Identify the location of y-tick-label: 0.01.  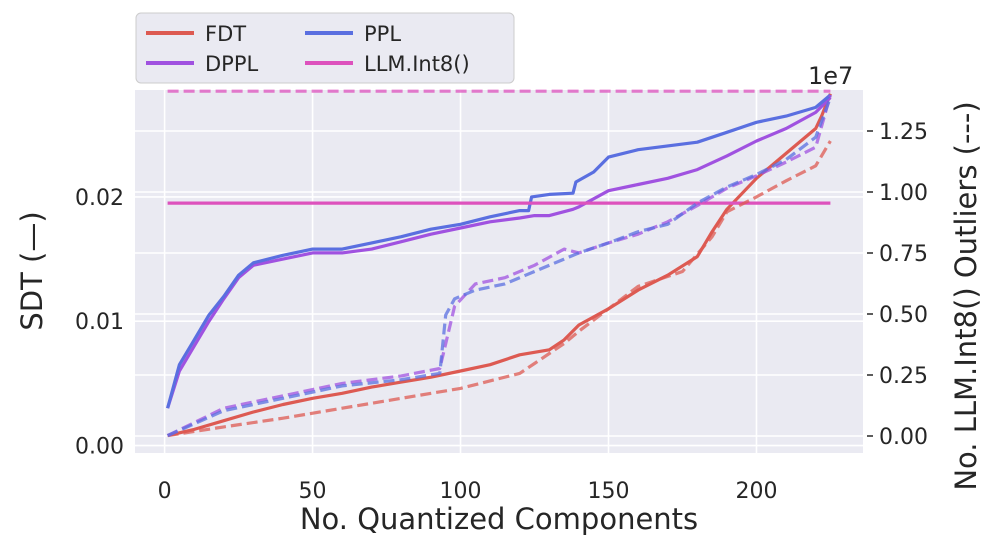
(99, 322).